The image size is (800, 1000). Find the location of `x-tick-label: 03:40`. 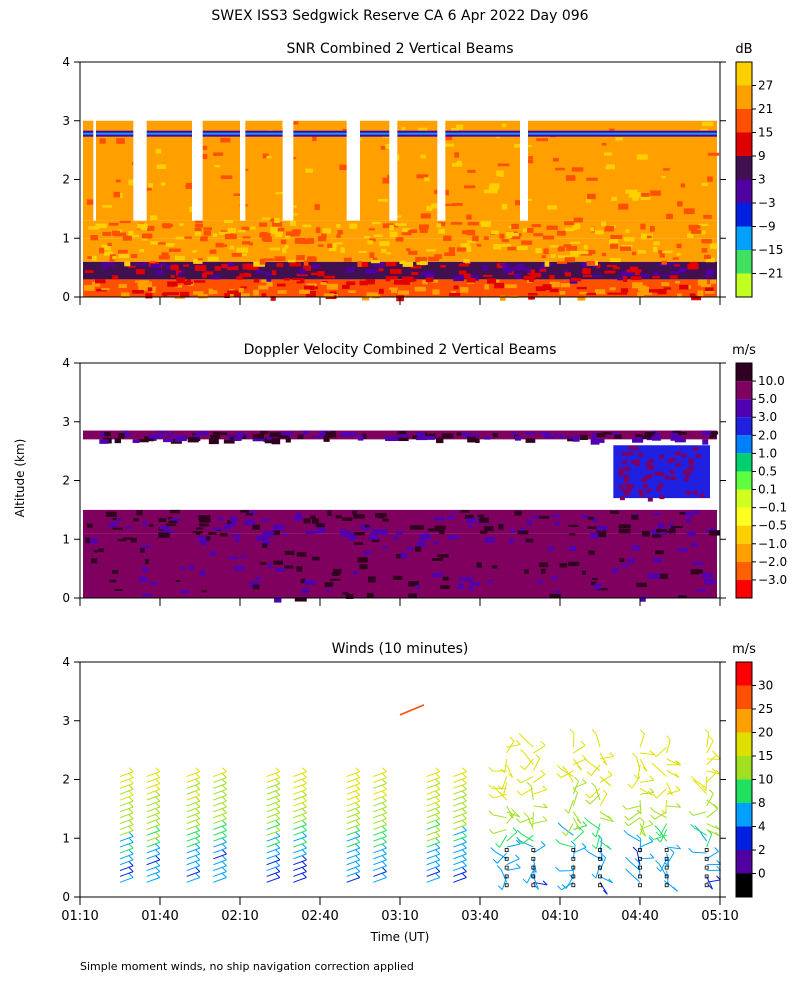

x-tick-label: 03:40 is located at coordinates (479, 916).